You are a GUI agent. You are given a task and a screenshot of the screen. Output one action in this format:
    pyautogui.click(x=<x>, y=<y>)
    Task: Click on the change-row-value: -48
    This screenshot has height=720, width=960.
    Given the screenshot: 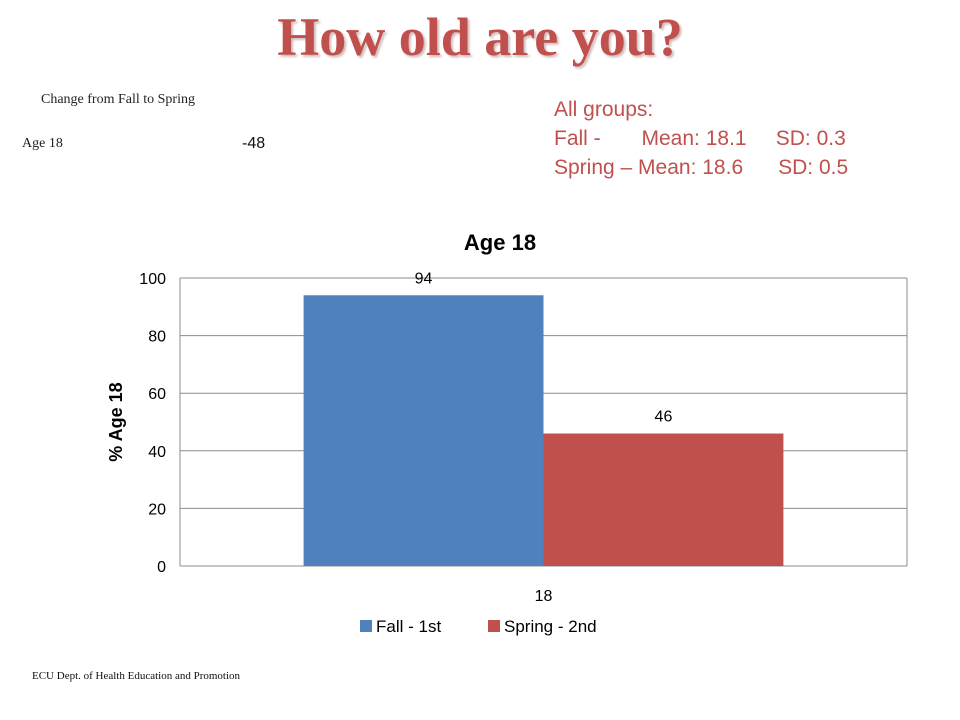 What is the action you would take?
    pyautogui.click(x=254, y=143)
    